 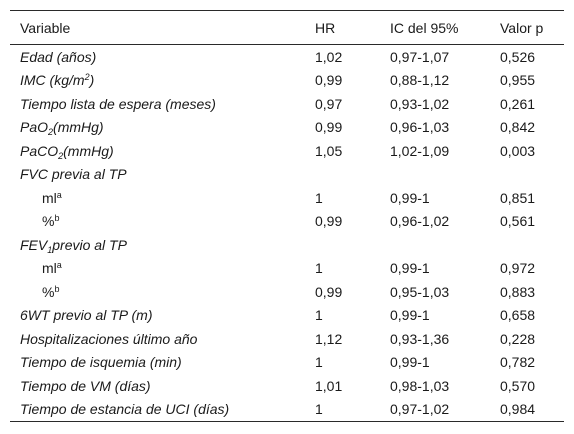 What do you see at coordinates (287, 175) in the screenshot?
I see `table-row: FVC previa al TP` at bounding box center [287, 175].